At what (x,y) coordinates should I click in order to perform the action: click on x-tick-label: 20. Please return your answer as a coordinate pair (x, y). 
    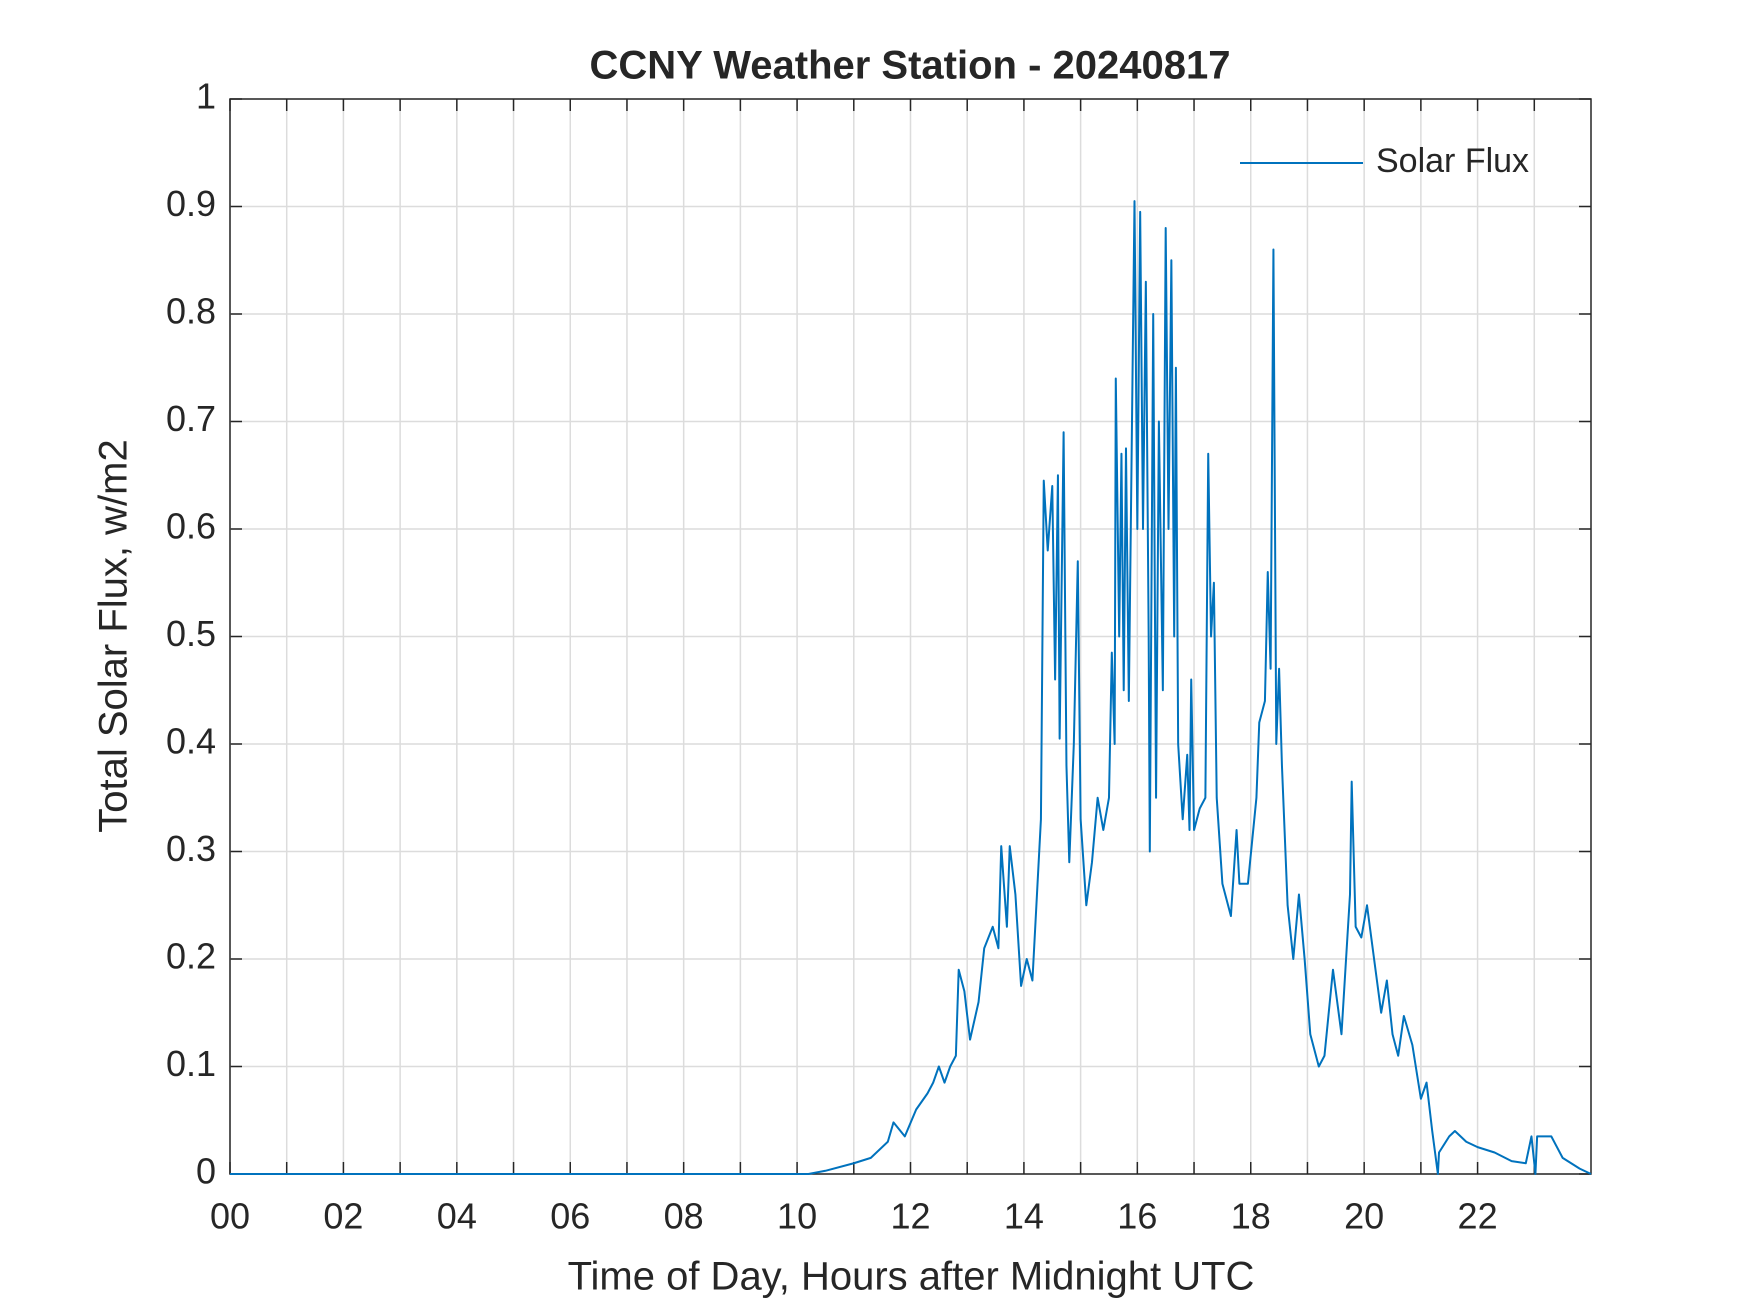
    Looking at the image, I should click on (1364, 1216).